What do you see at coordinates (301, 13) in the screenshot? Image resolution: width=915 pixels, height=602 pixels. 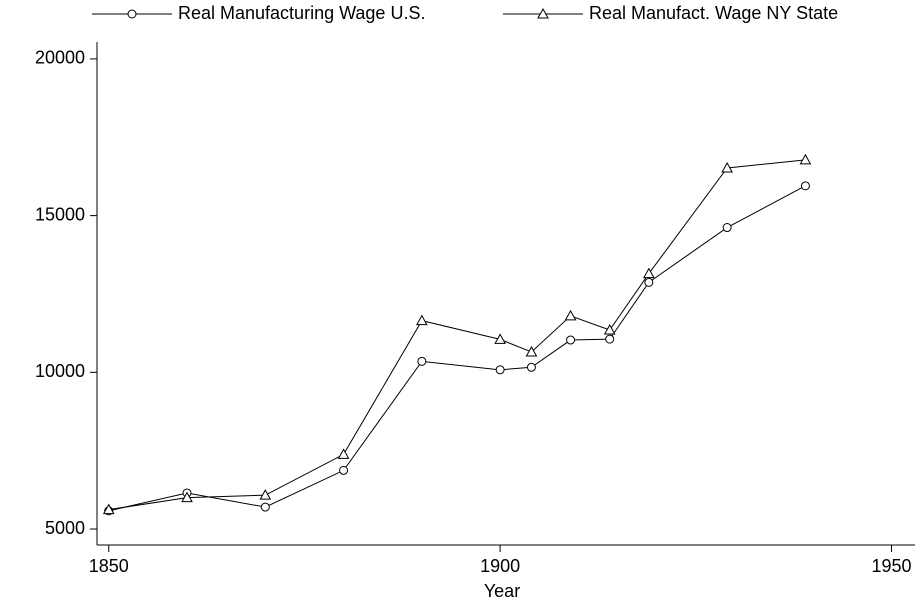 I see `legend-label: Real Manufacturing Wage U.S.` at bounding box center [301, 13].